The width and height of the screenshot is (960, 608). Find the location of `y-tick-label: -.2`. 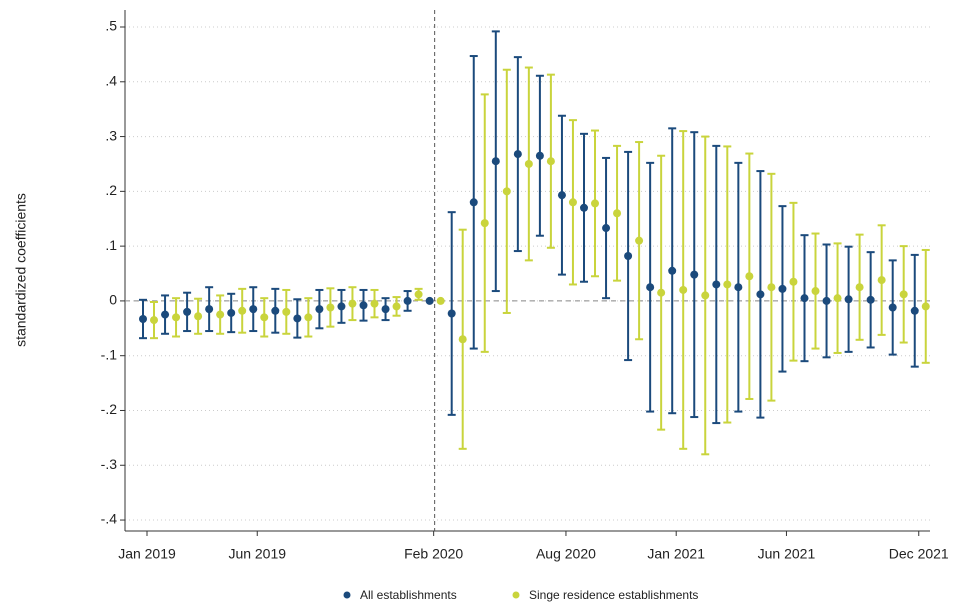

y-tick-label: -.2 is located at coordinates (109, 409).